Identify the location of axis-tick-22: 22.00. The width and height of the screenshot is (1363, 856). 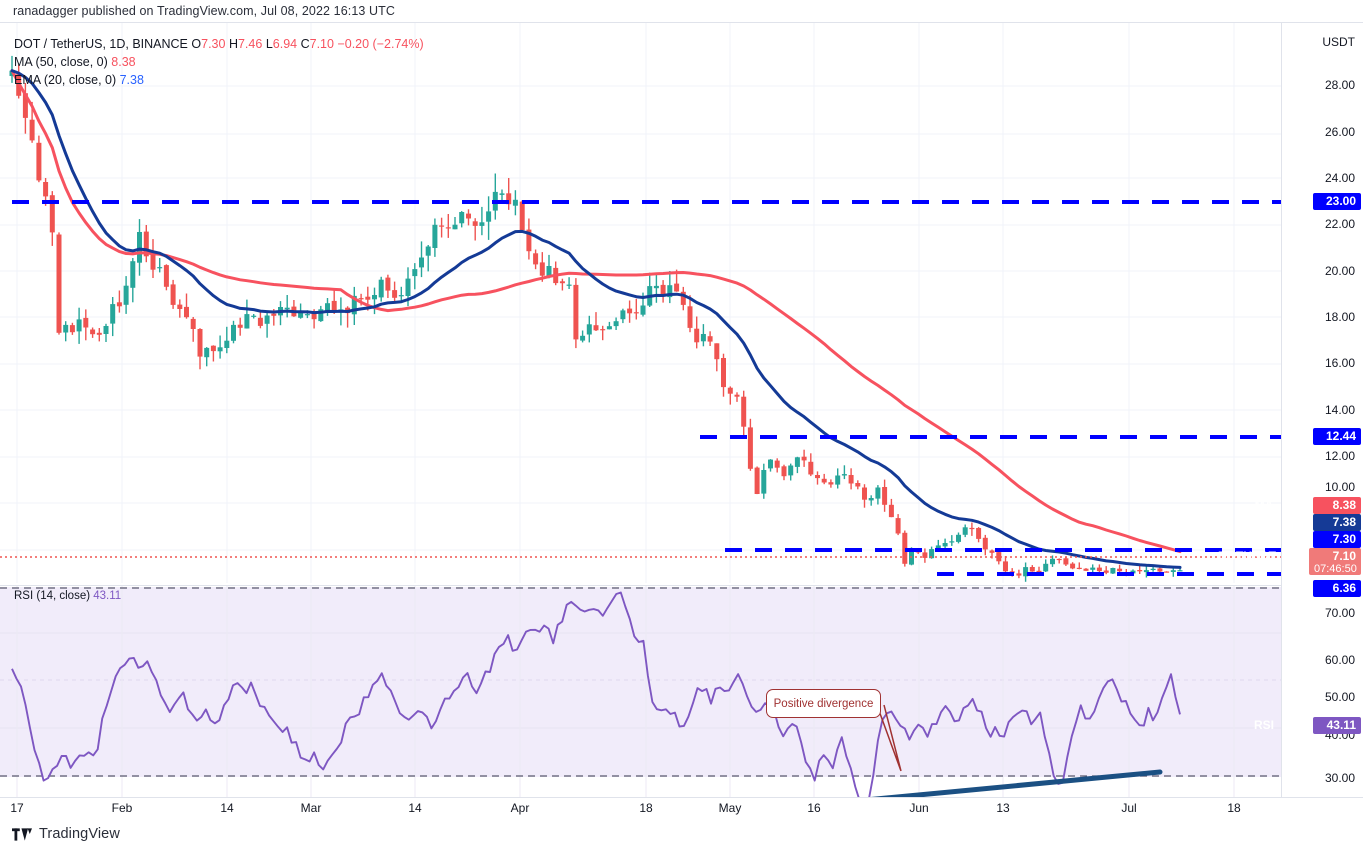
(1339, 224).